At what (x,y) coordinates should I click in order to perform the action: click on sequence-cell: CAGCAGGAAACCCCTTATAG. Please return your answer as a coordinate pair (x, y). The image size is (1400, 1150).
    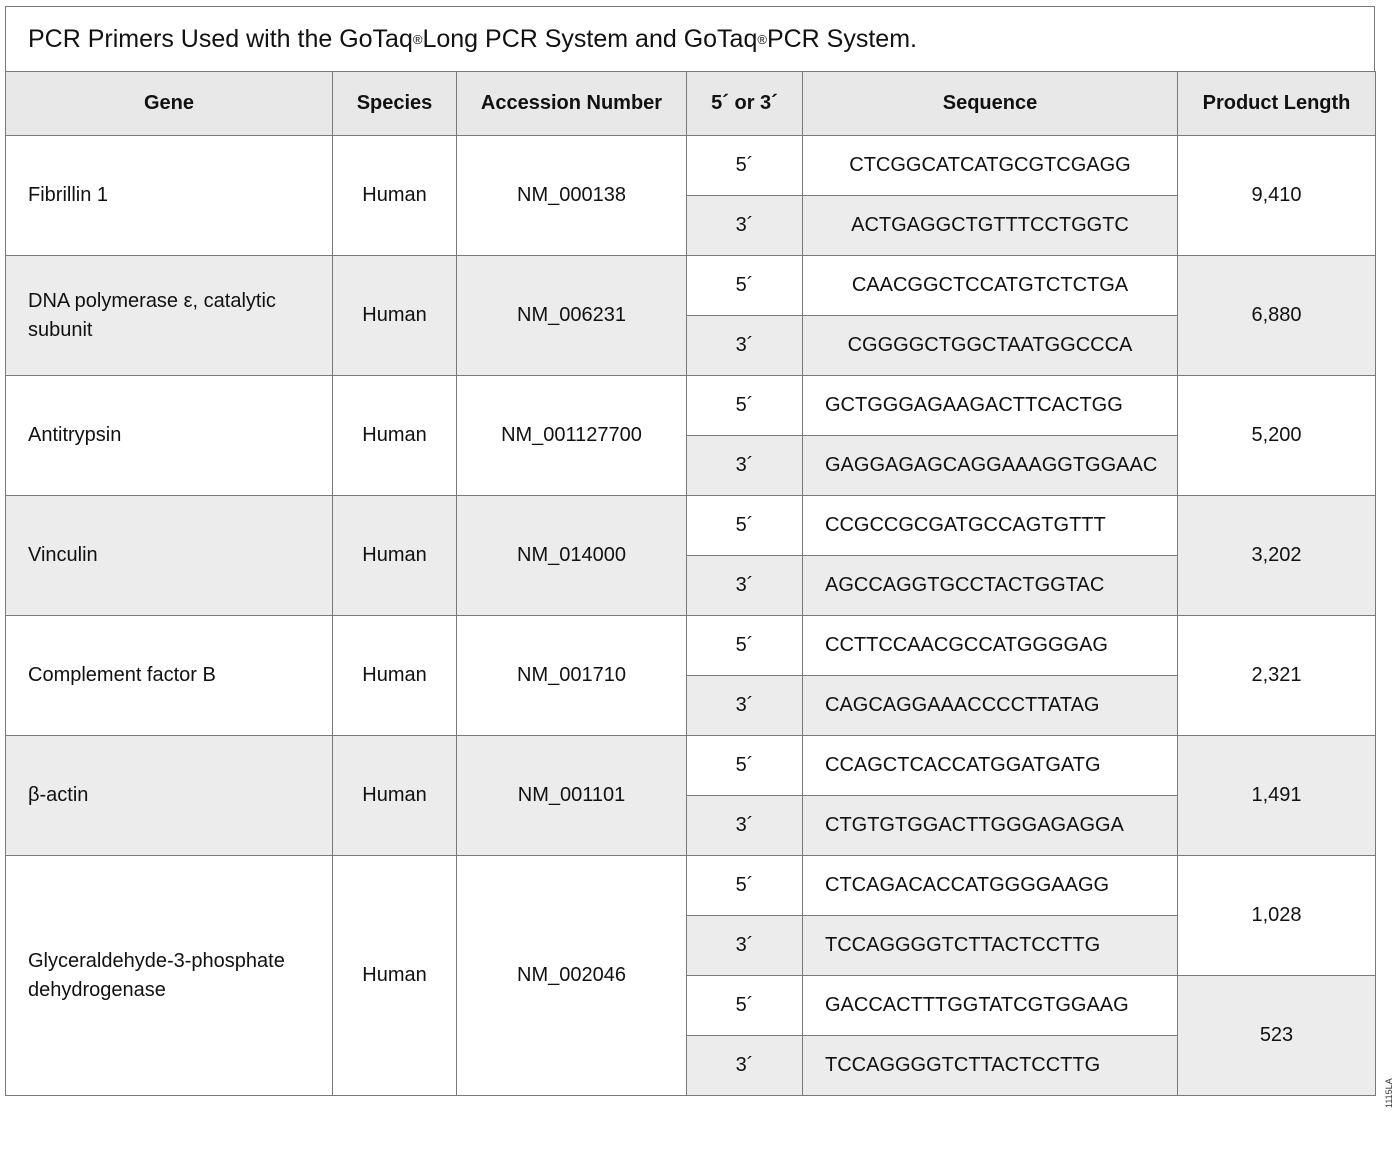
    Looking at the image, I should click on (990, 705).